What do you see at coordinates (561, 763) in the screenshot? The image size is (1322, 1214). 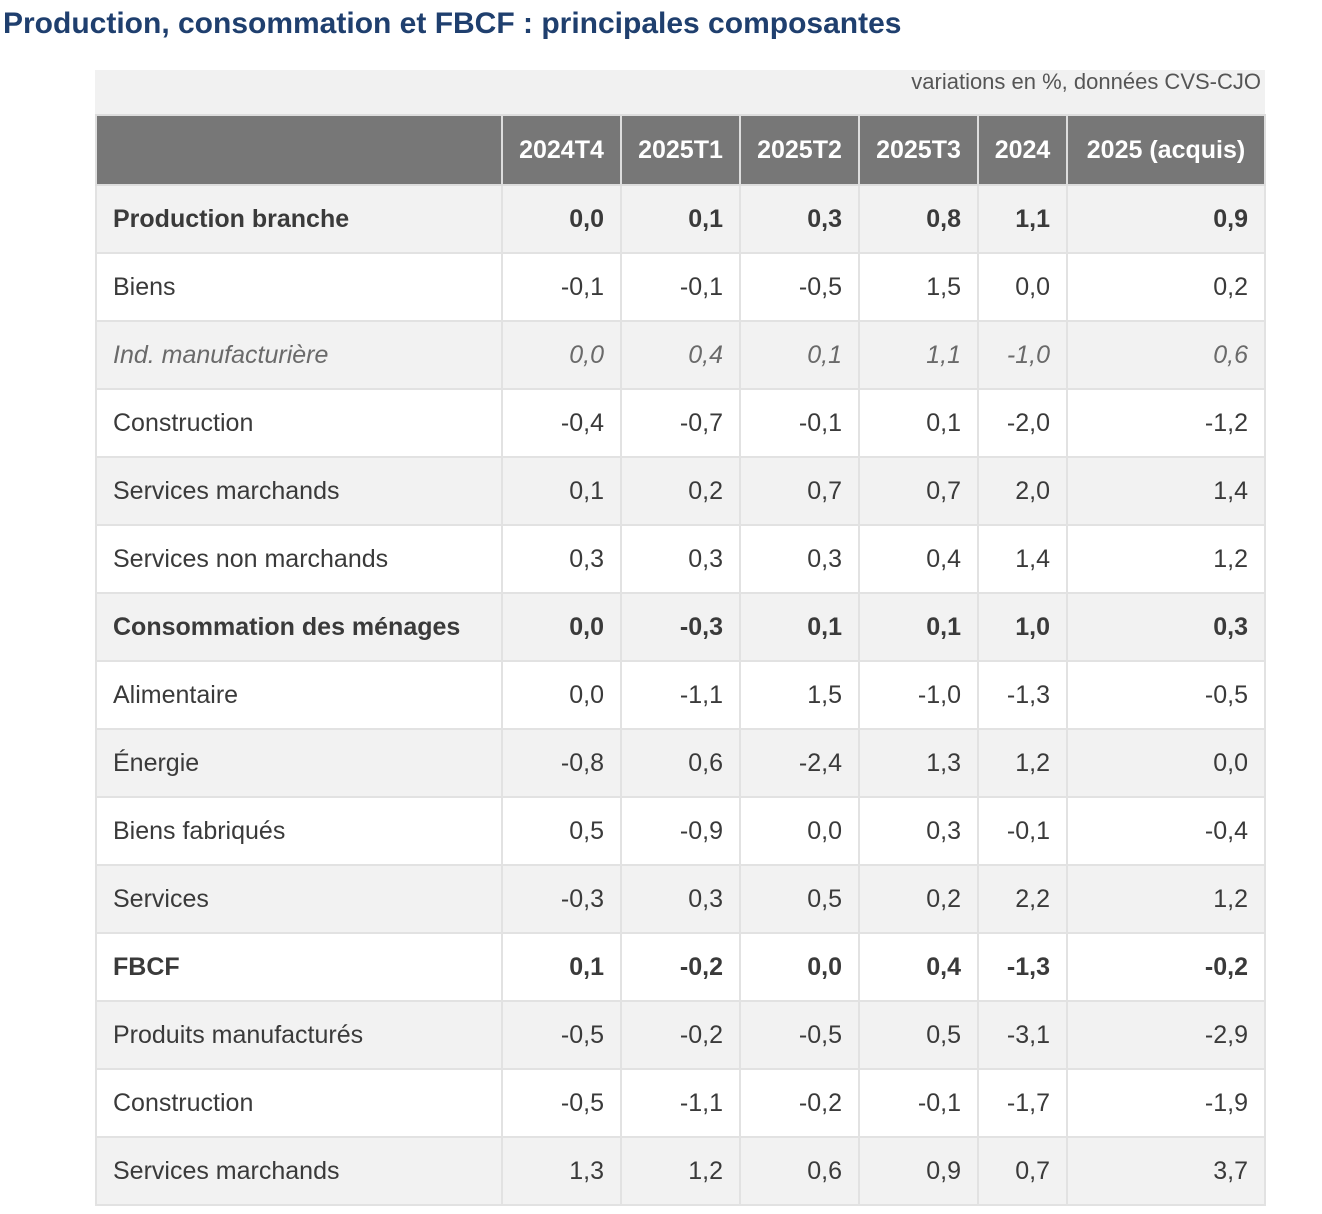 I see `row-value: -0,8` at bounding box center [561, 763].